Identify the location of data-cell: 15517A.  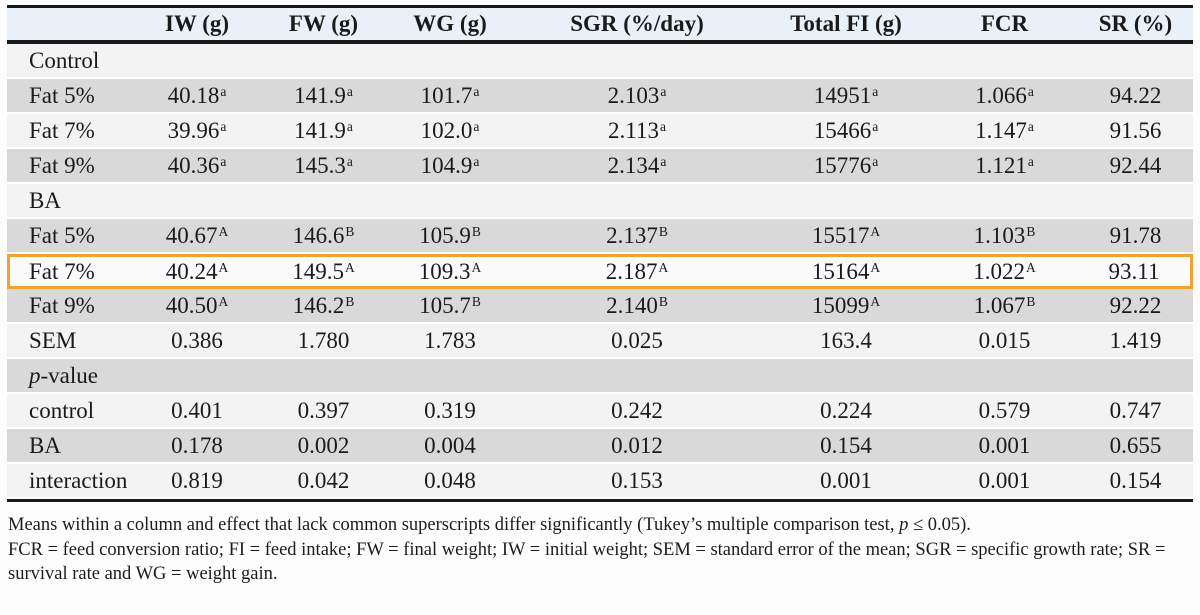
(846, 236).